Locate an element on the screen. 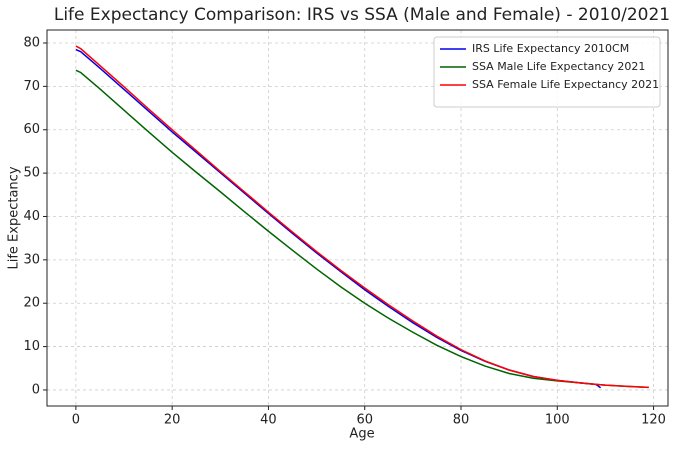 This screenshot has width=700, height=449. y-axis-label: Life Expectancy is located at coordinates (14, 217).